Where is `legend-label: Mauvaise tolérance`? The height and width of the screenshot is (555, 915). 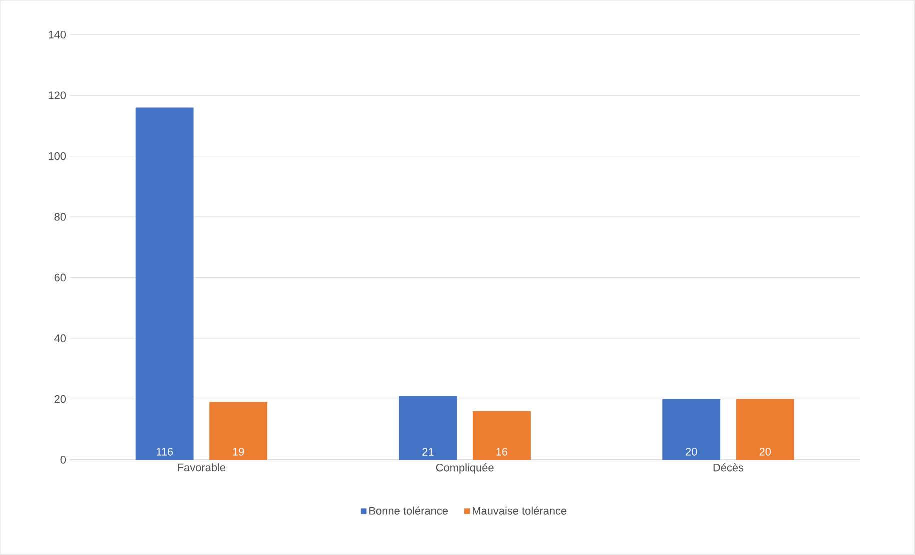 legend-label: Mauvaise tolérance is located at coordinates (520, 510).